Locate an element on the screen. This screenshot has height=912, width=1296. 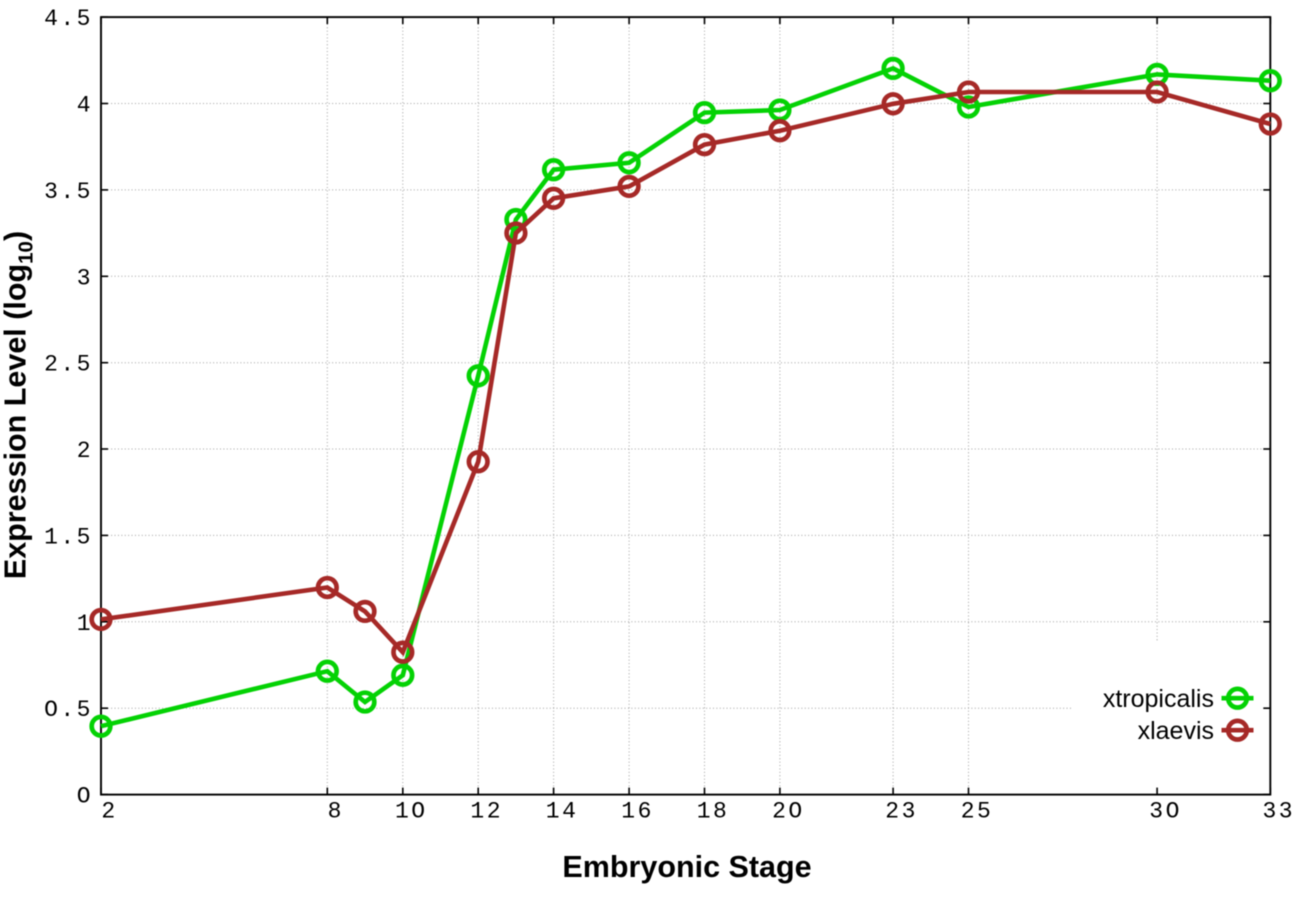
svg-text: 8 is located at coordinates (336, 812).